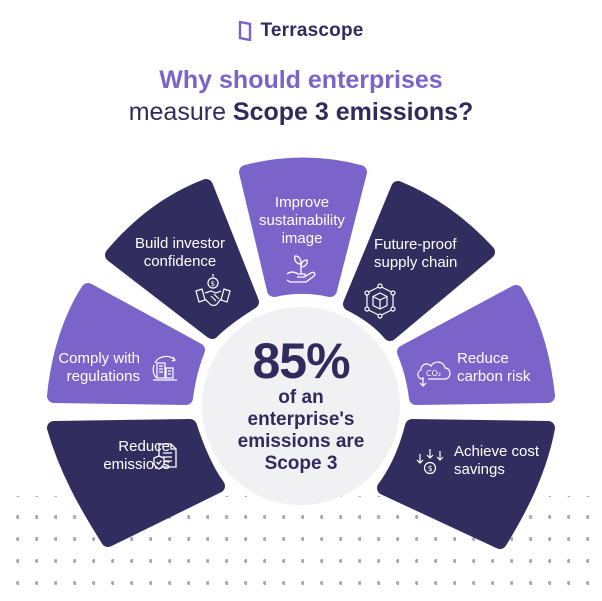  What do you see at coordinates (165, 456) in the screenshot?
I see `document-shield-icon` at bounding box center [165, 456].